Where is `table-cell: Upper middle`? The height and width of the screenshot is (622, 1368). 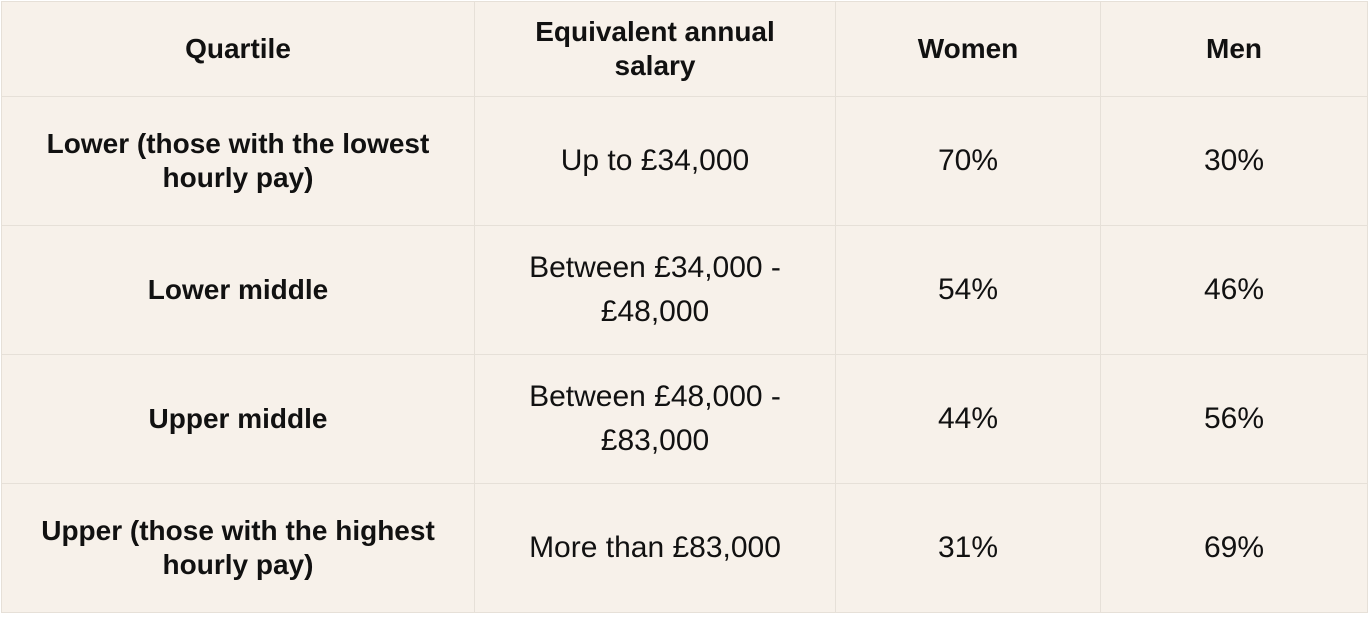
table-cell: Upper middle is located at coordinates (238, 419).